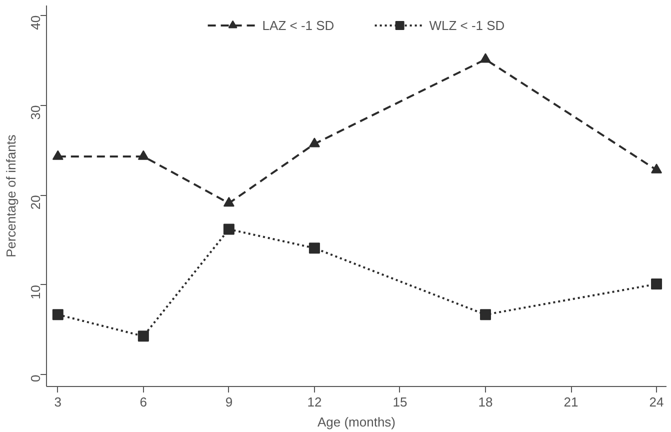  What do you see at coordinates (356, 422) in the screenshot?
I see `x-axis-title: Age (months)` at bounding box center [356, 422].